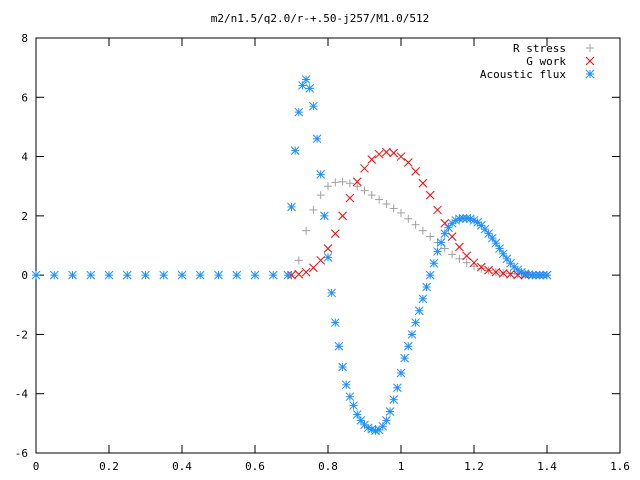 The height and width of the screenshot is (480, 640). I want to click on y-tick-label: 4, so click(24, 157).